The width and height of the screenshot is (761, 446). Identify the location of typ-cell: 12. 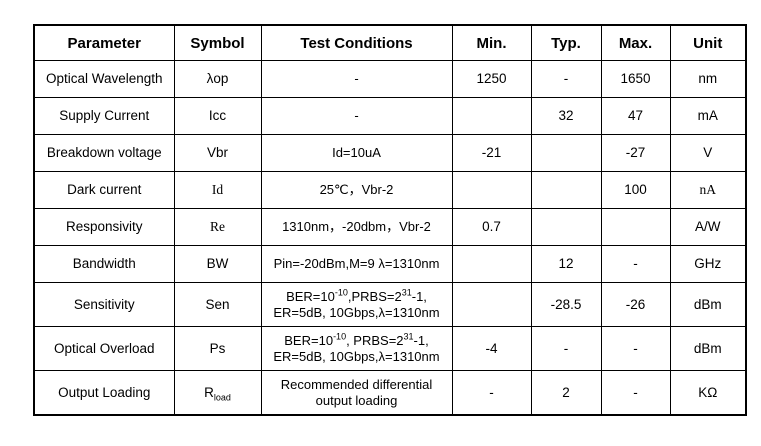
(566, 264).